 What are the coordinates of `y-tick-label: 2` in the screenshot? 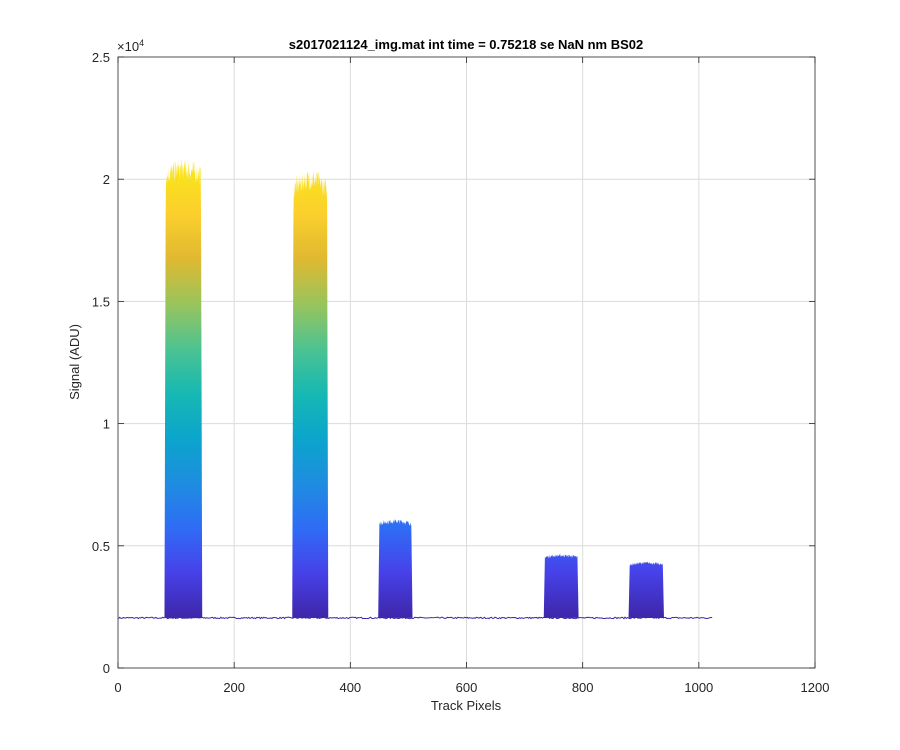 It's located at (106, 179).